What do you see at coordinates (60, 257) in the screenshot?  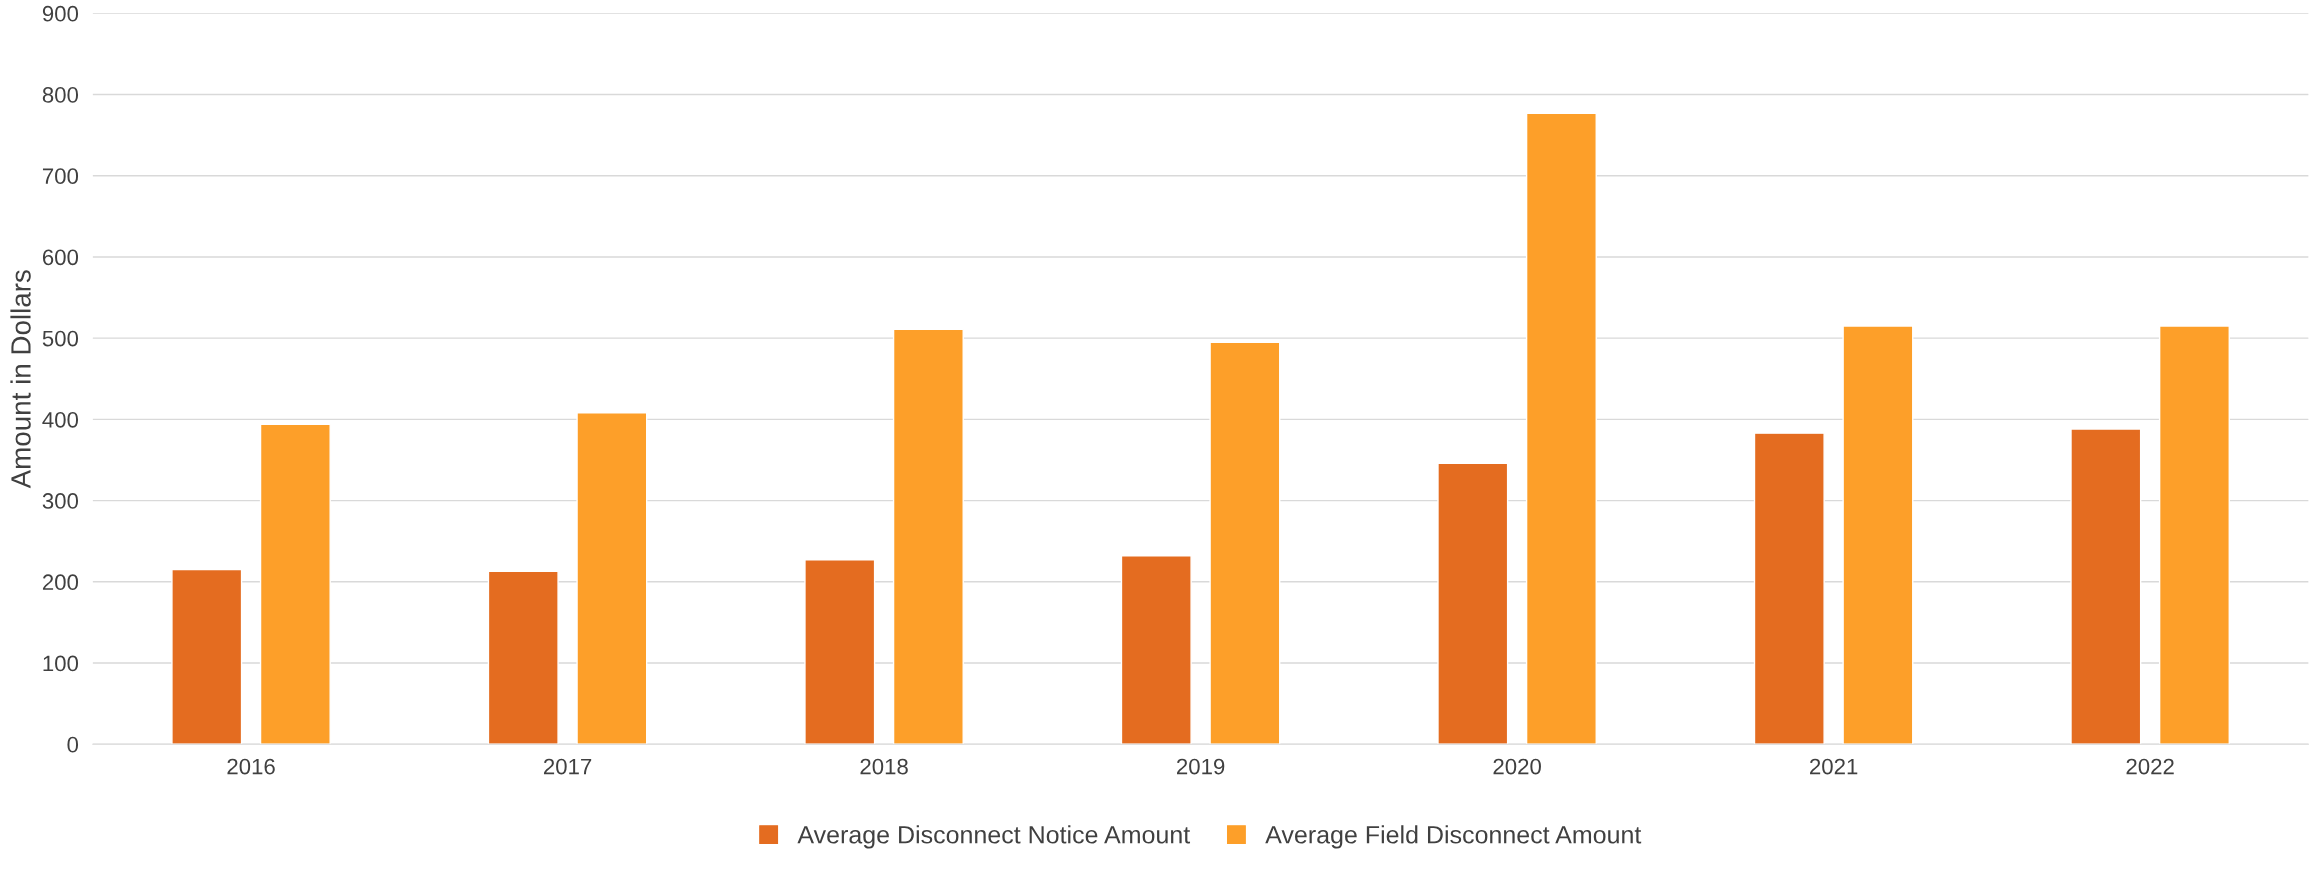 I see `y-tick-label: 600` at bounding box center [60, 257].